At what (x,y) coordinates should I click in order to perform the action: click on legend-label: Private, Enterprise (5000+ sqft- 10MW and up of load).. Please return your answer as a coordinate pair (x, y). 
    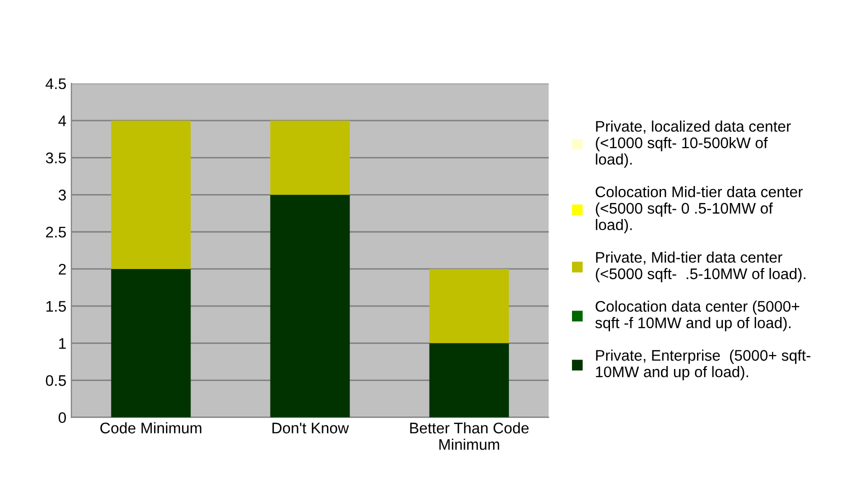
    Looking at the image, I should click on (703, 365).